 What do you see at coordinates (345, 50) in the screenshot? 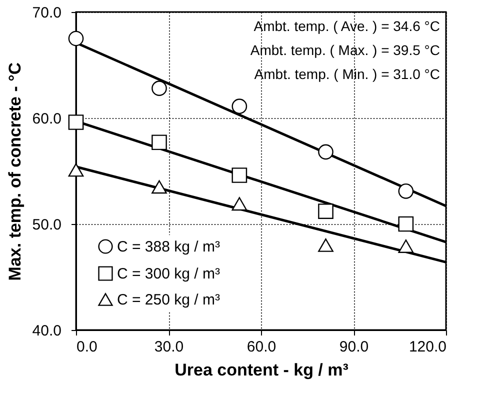
I see `annotation: Ambt. temp. ( Max. ) = 39.5 °C` at bounding box center [345, 50].